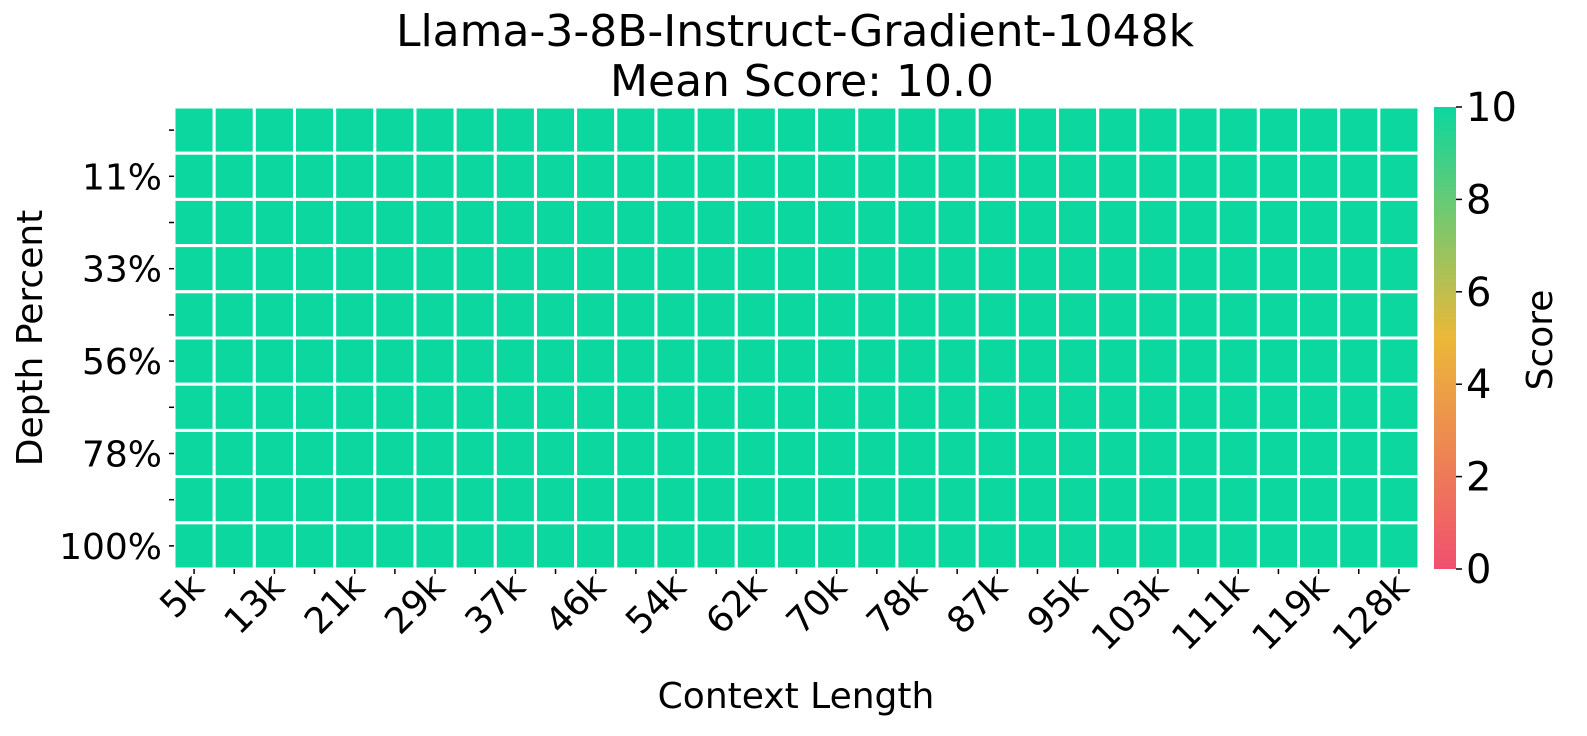  What do you see at coordinates (1291, 612) in the screenshot?
I see `x-tick-label: 119k` at bounding box center [1291, 612].